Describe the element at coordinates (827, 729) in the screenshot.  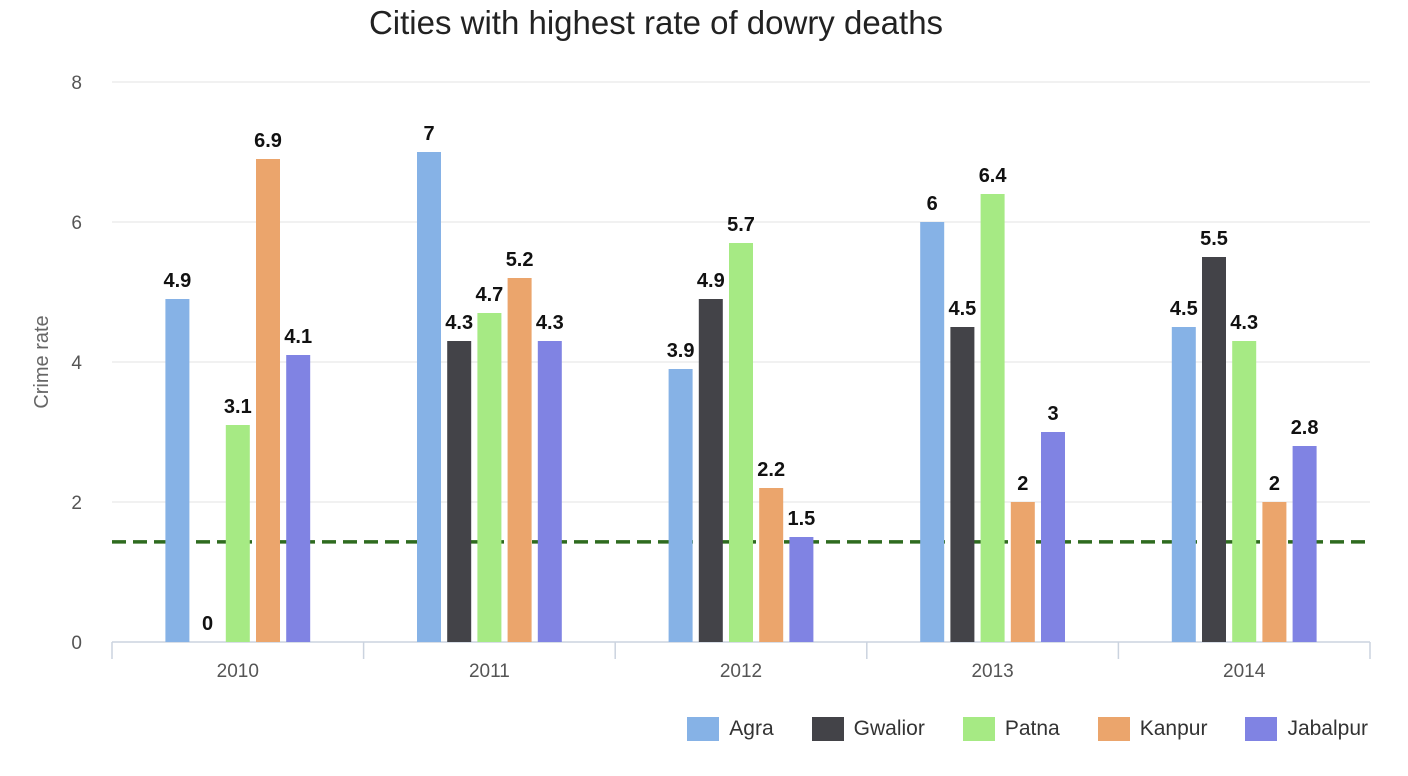
I see `legend-swatch-gwalior` at that location.